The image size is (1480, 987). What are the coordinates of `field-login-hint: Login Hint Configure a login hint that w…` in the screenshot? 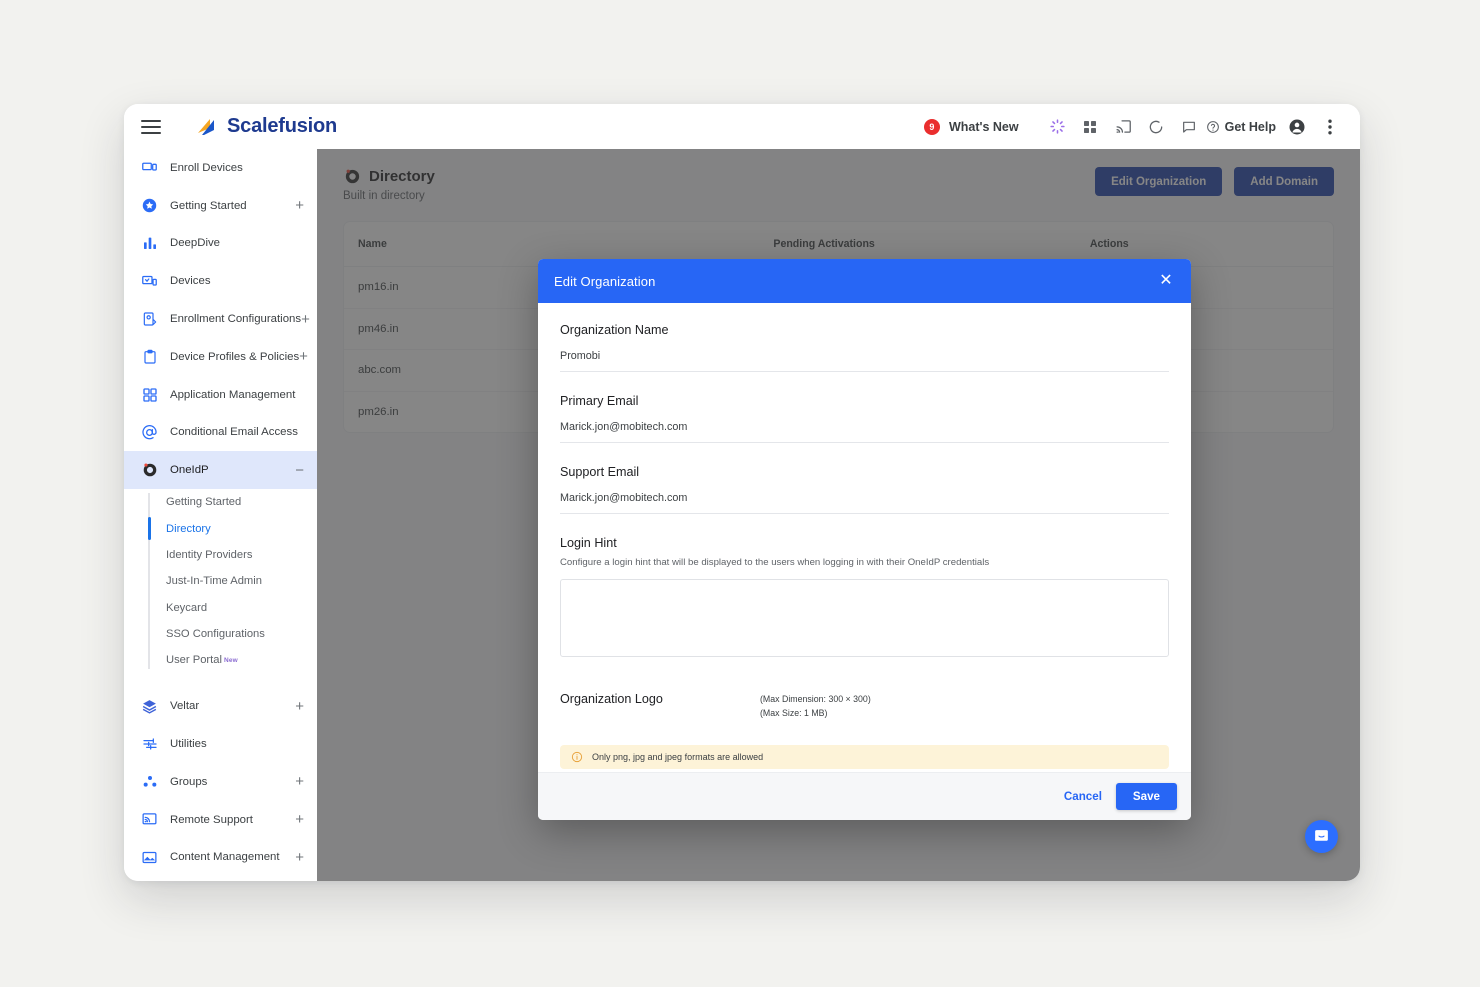 It's located at (864, 599).